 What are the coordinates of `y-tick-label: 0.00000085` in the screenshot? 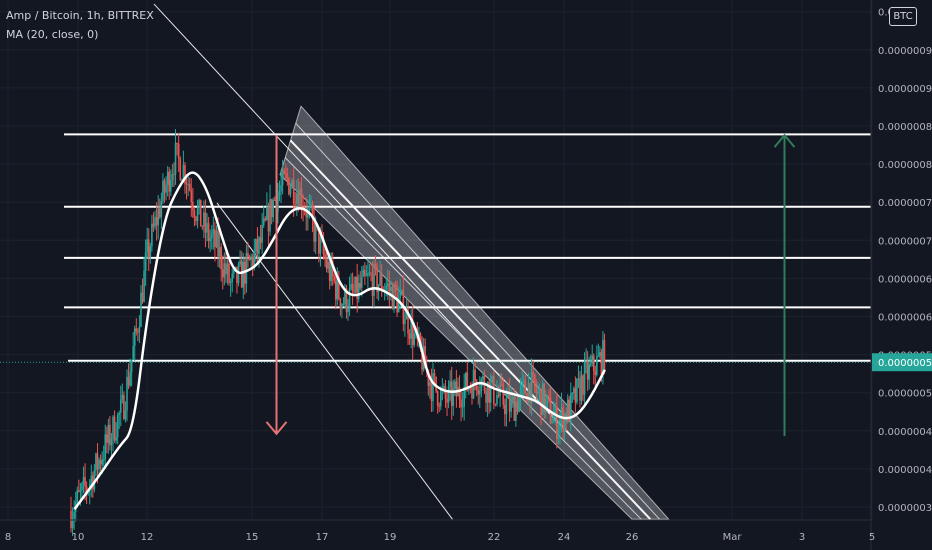 It's located at (905, 127).